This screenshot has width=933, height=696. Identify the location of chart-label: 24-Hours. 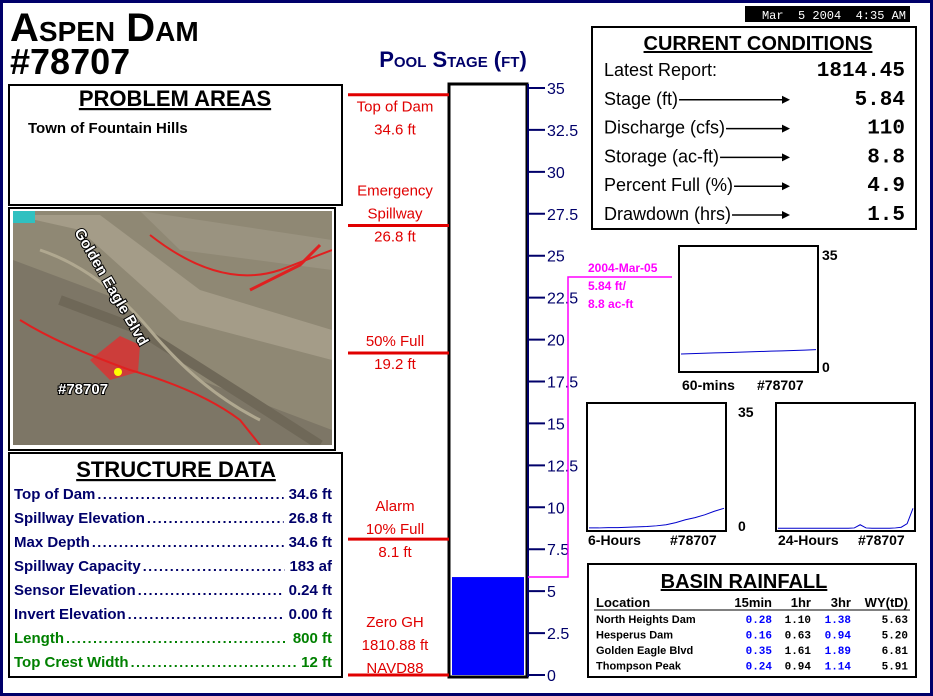
(808, 540).